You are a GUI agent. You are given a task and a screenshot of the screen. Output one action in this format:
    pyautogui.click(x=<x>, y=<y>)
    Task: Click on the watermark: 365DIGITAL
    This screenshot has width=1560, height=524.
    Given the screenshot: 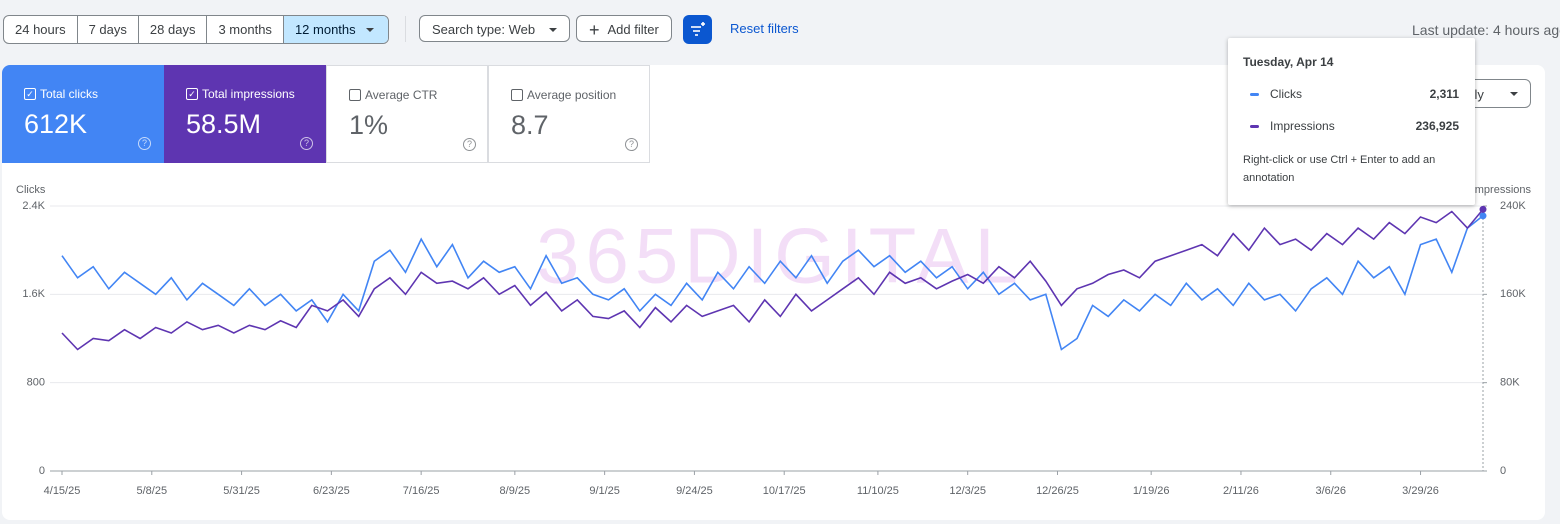 What is the action you would take?
    pyautogui.click(x=780, y=256)
    